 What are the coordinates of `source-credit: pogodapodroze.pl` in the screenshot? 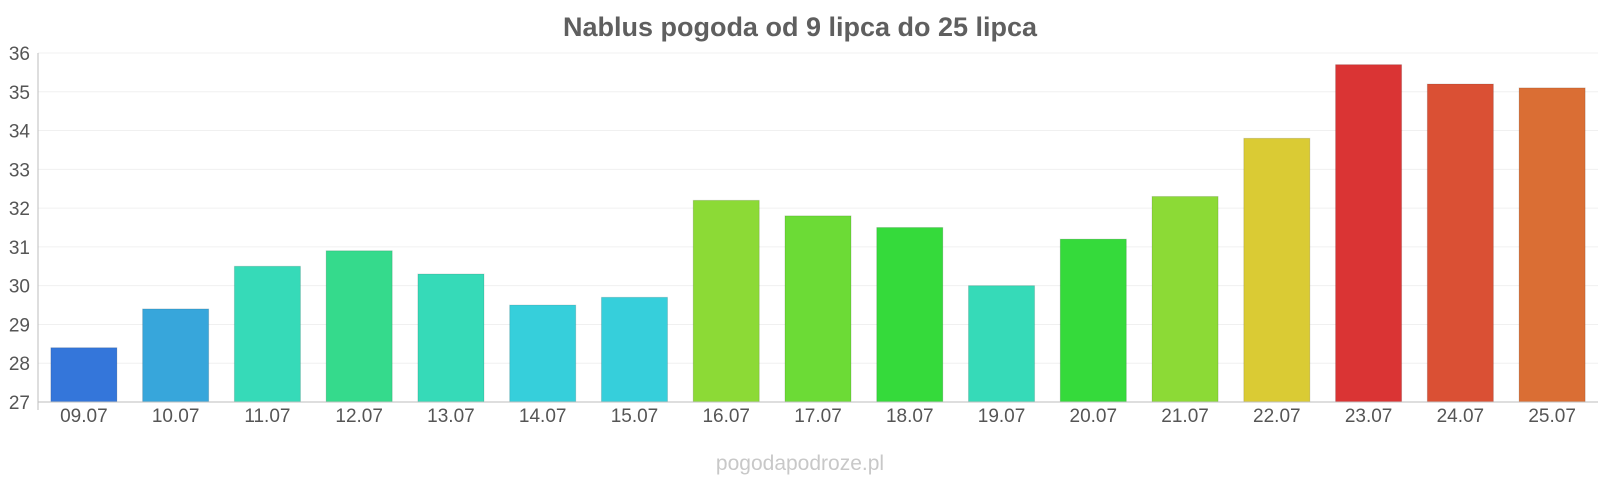 It's located at (800, 463).